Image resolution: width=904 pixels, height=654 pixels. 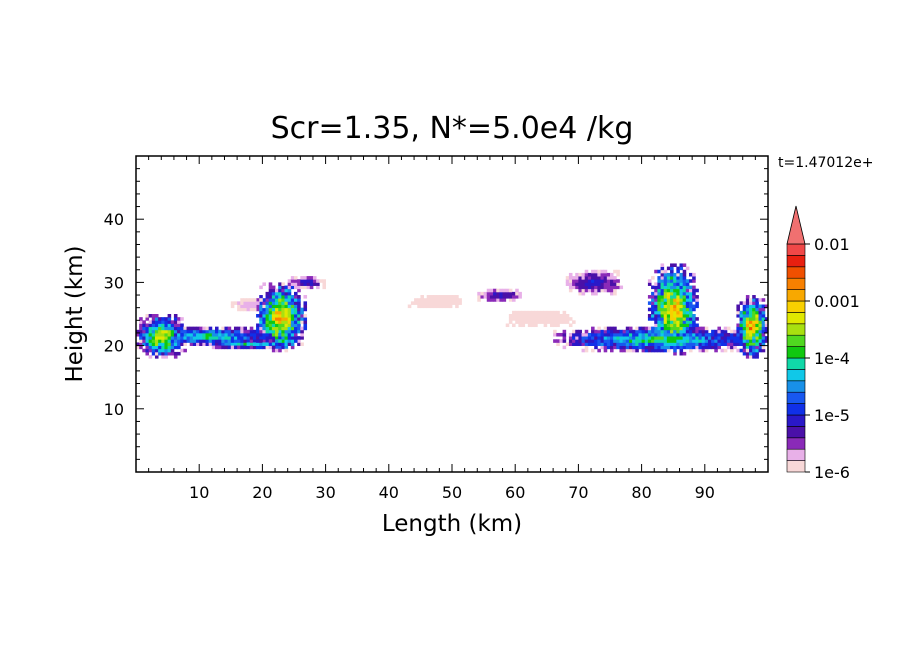 I want to click on colorbar-band, so click(x=796, y=306).